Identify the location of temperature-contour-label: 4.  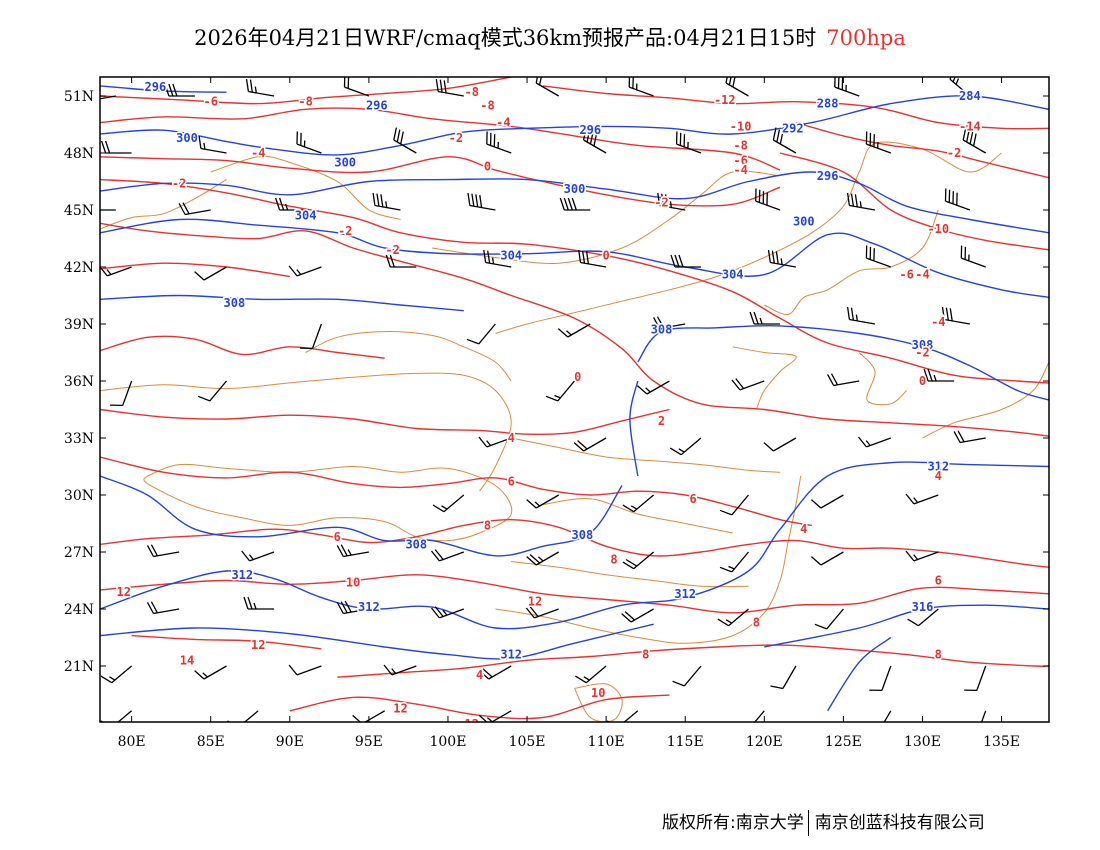
(803, 529).